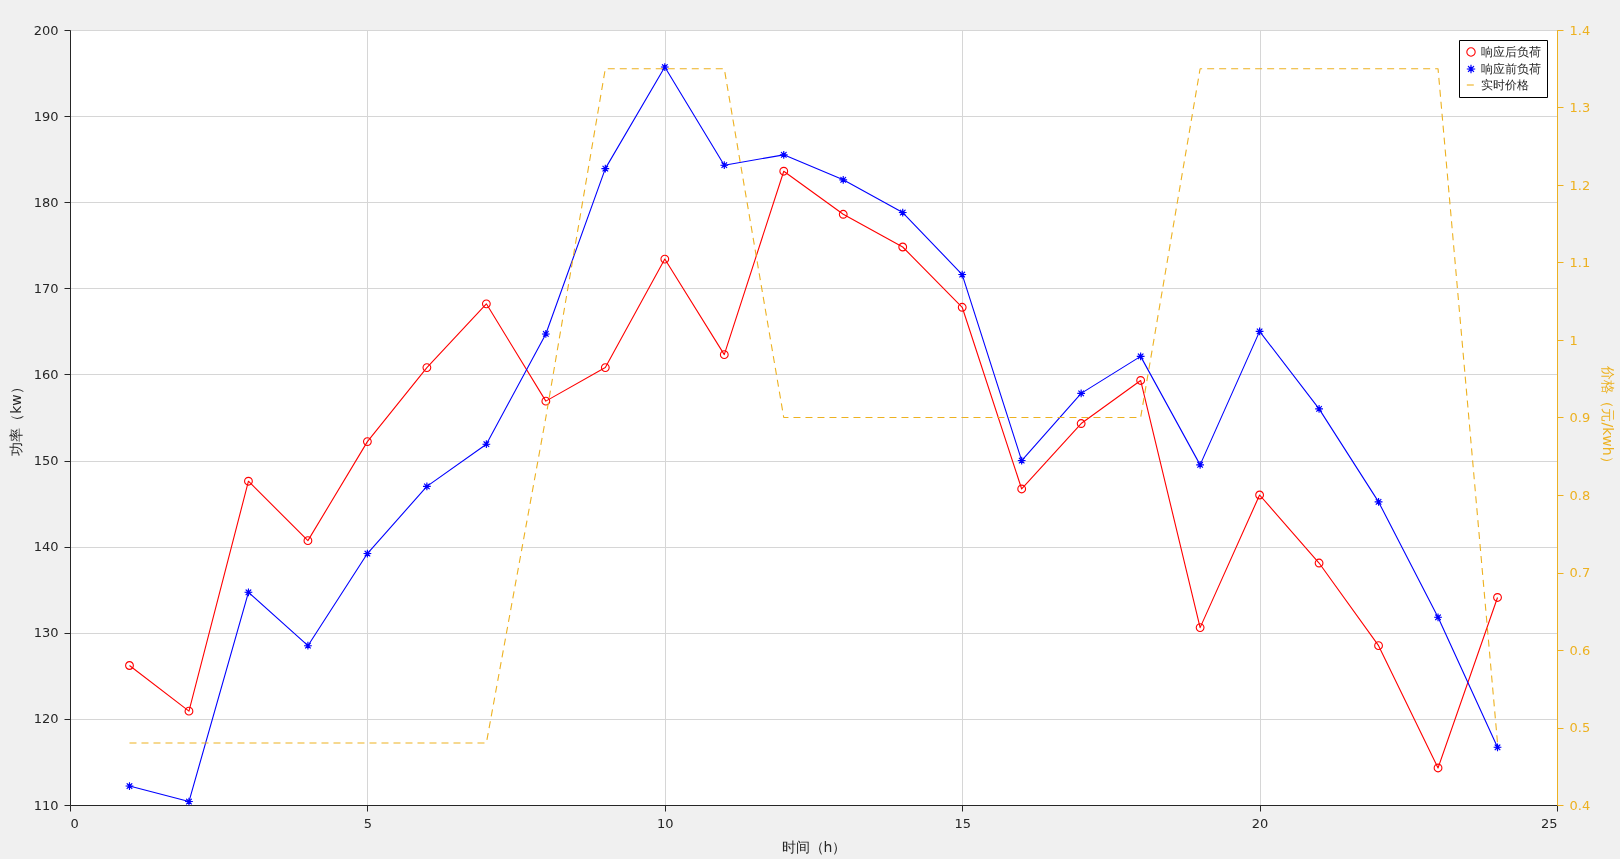 This screenshot has width=1620, height=859. I want to click on legend-label: 响应后负荷, so click(1511, 52).